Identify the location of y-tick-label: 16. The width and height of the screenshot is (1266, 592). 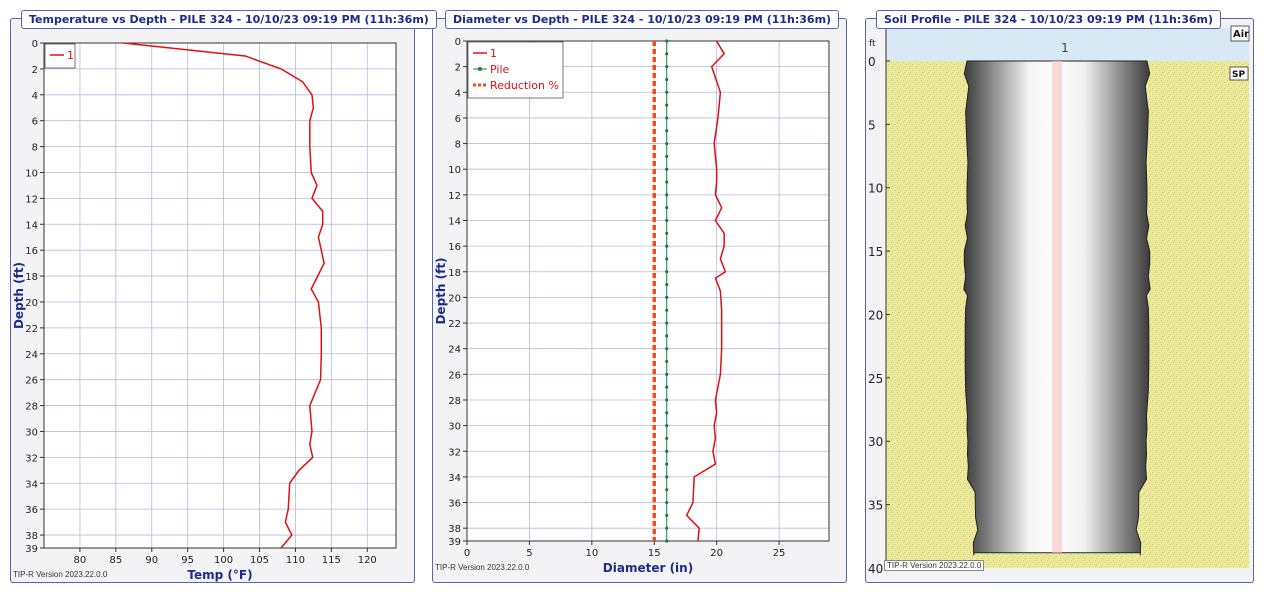
(31, 251).